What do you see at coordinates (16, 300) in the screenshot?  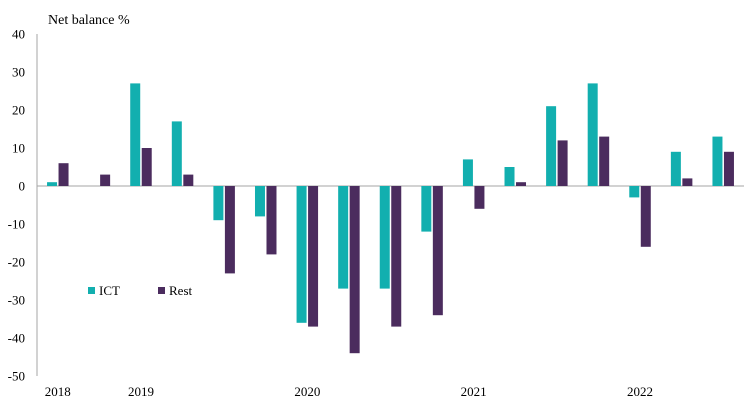 I see `y-tick-label: -30` at bounding box center [16, 300].